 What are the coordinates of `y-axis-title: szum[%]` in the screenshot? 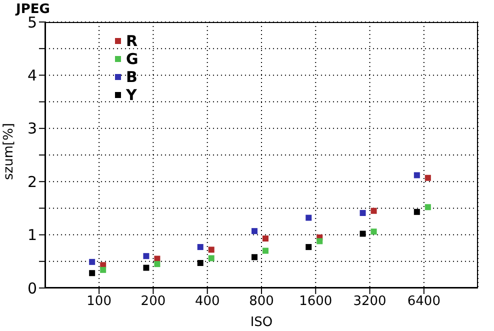 It's located at (9, 151).